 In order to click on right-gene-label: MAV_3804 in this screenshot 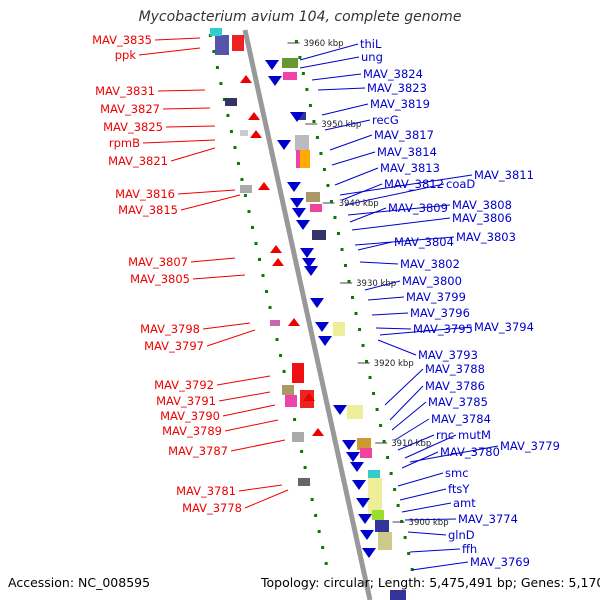, I will do `click(424, 242)`.